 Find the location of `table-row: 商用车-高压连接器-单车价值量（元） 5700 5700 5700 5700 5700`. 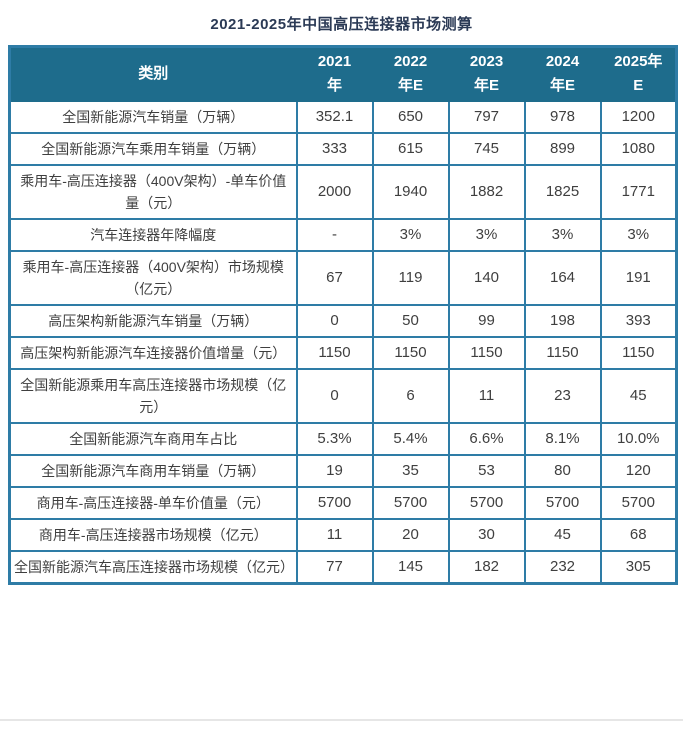

table-row: 商用车-高压连接器-单车价值量（元） 5700 5700 5700 5700 5700 is located at coordinates (343, 503).